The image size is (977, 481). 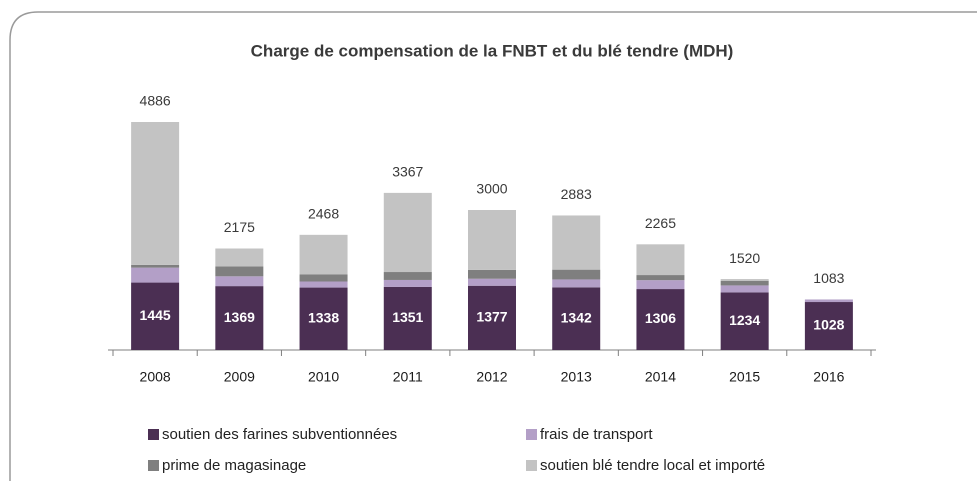 What do you see at coordinates (491, 377) in the screenshot?
I see `x-tick-label: 2012` at bounding box center [491, 377].